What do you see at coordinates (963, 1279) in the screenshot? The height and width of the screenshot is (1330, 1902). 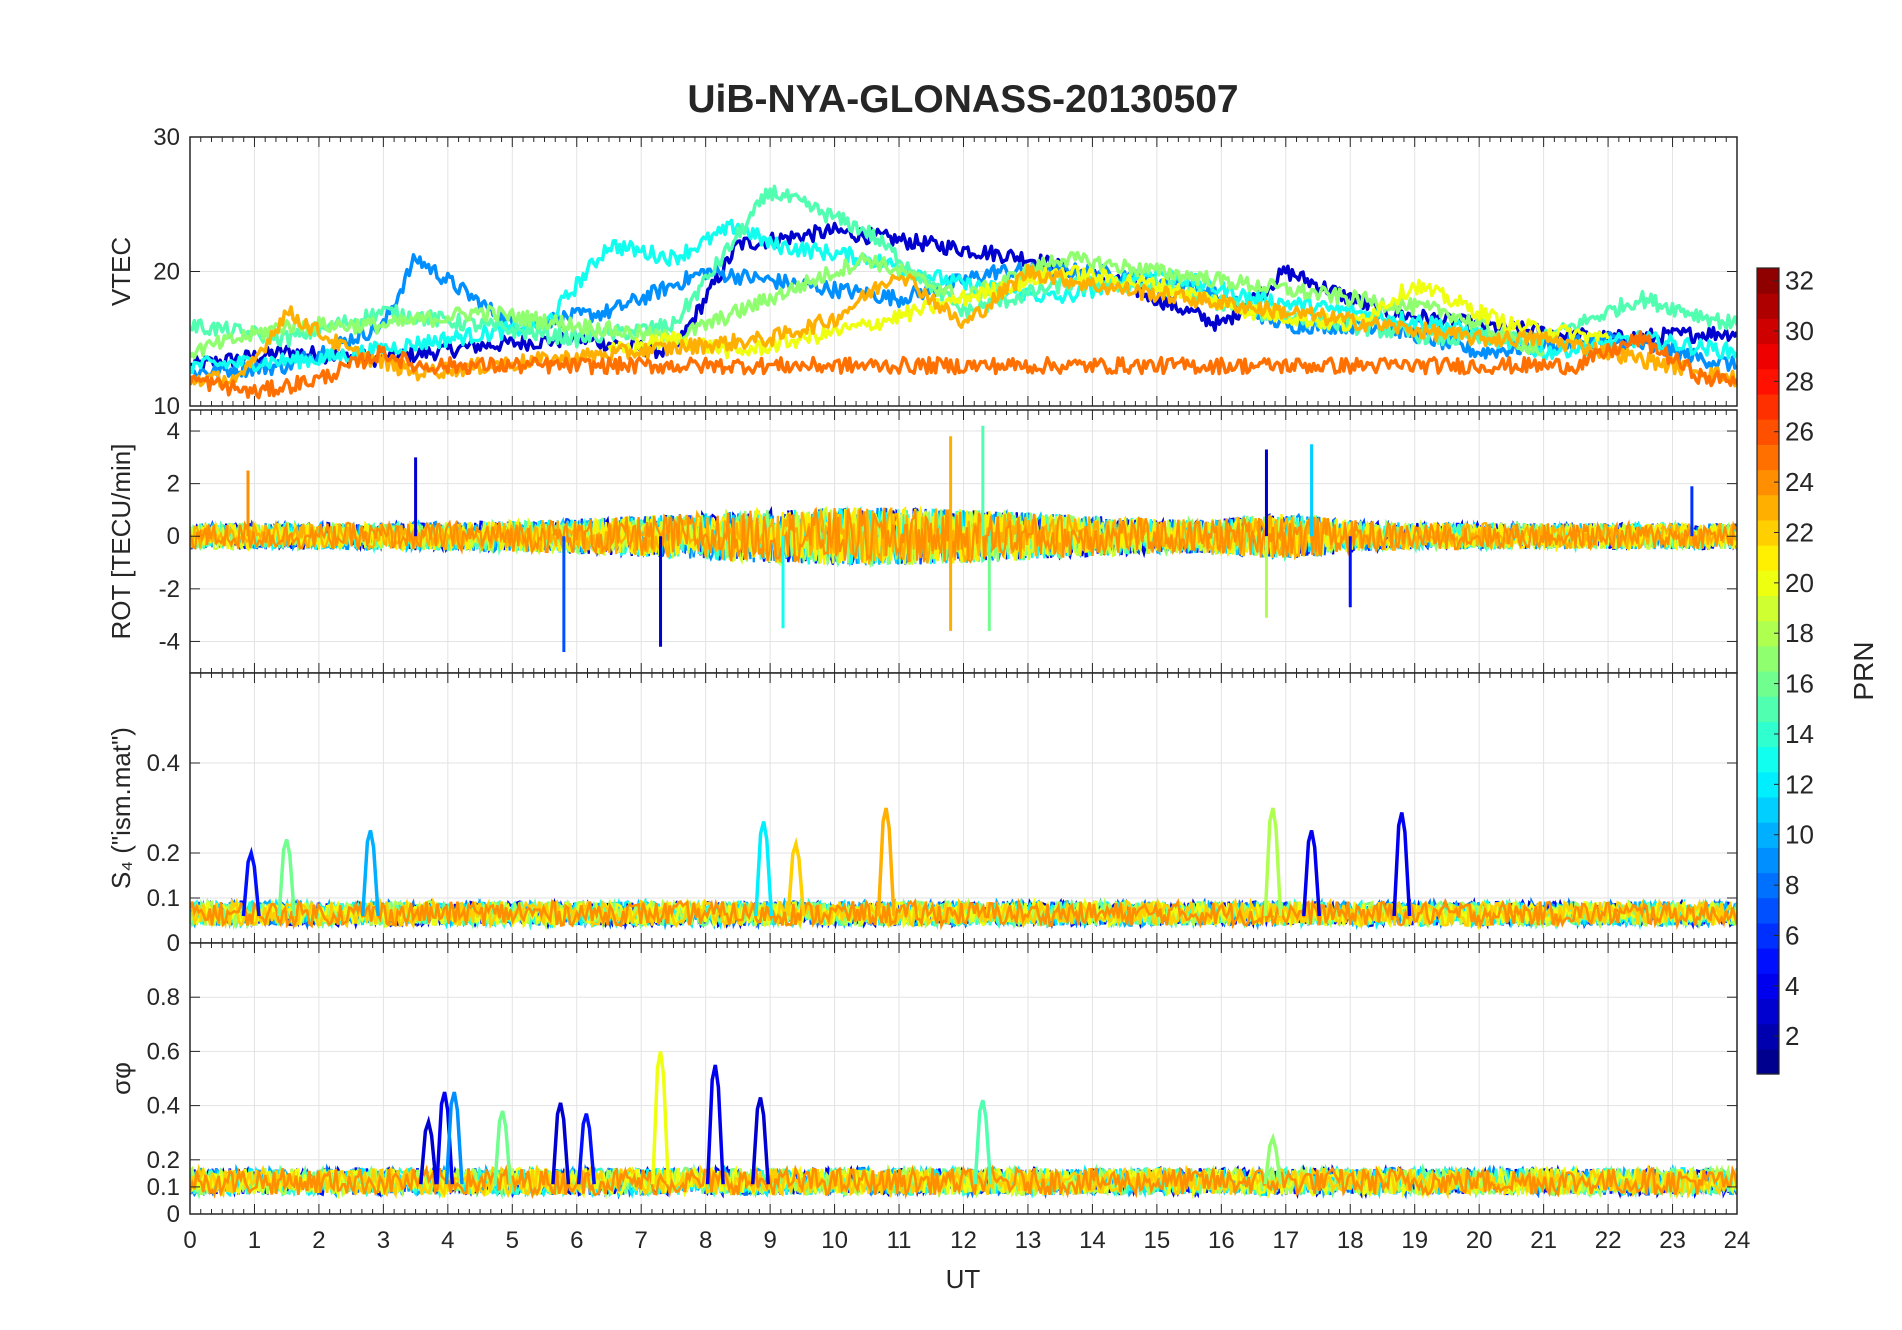 I see `x-axis-label: UT` at bounding box center [963, 1279].